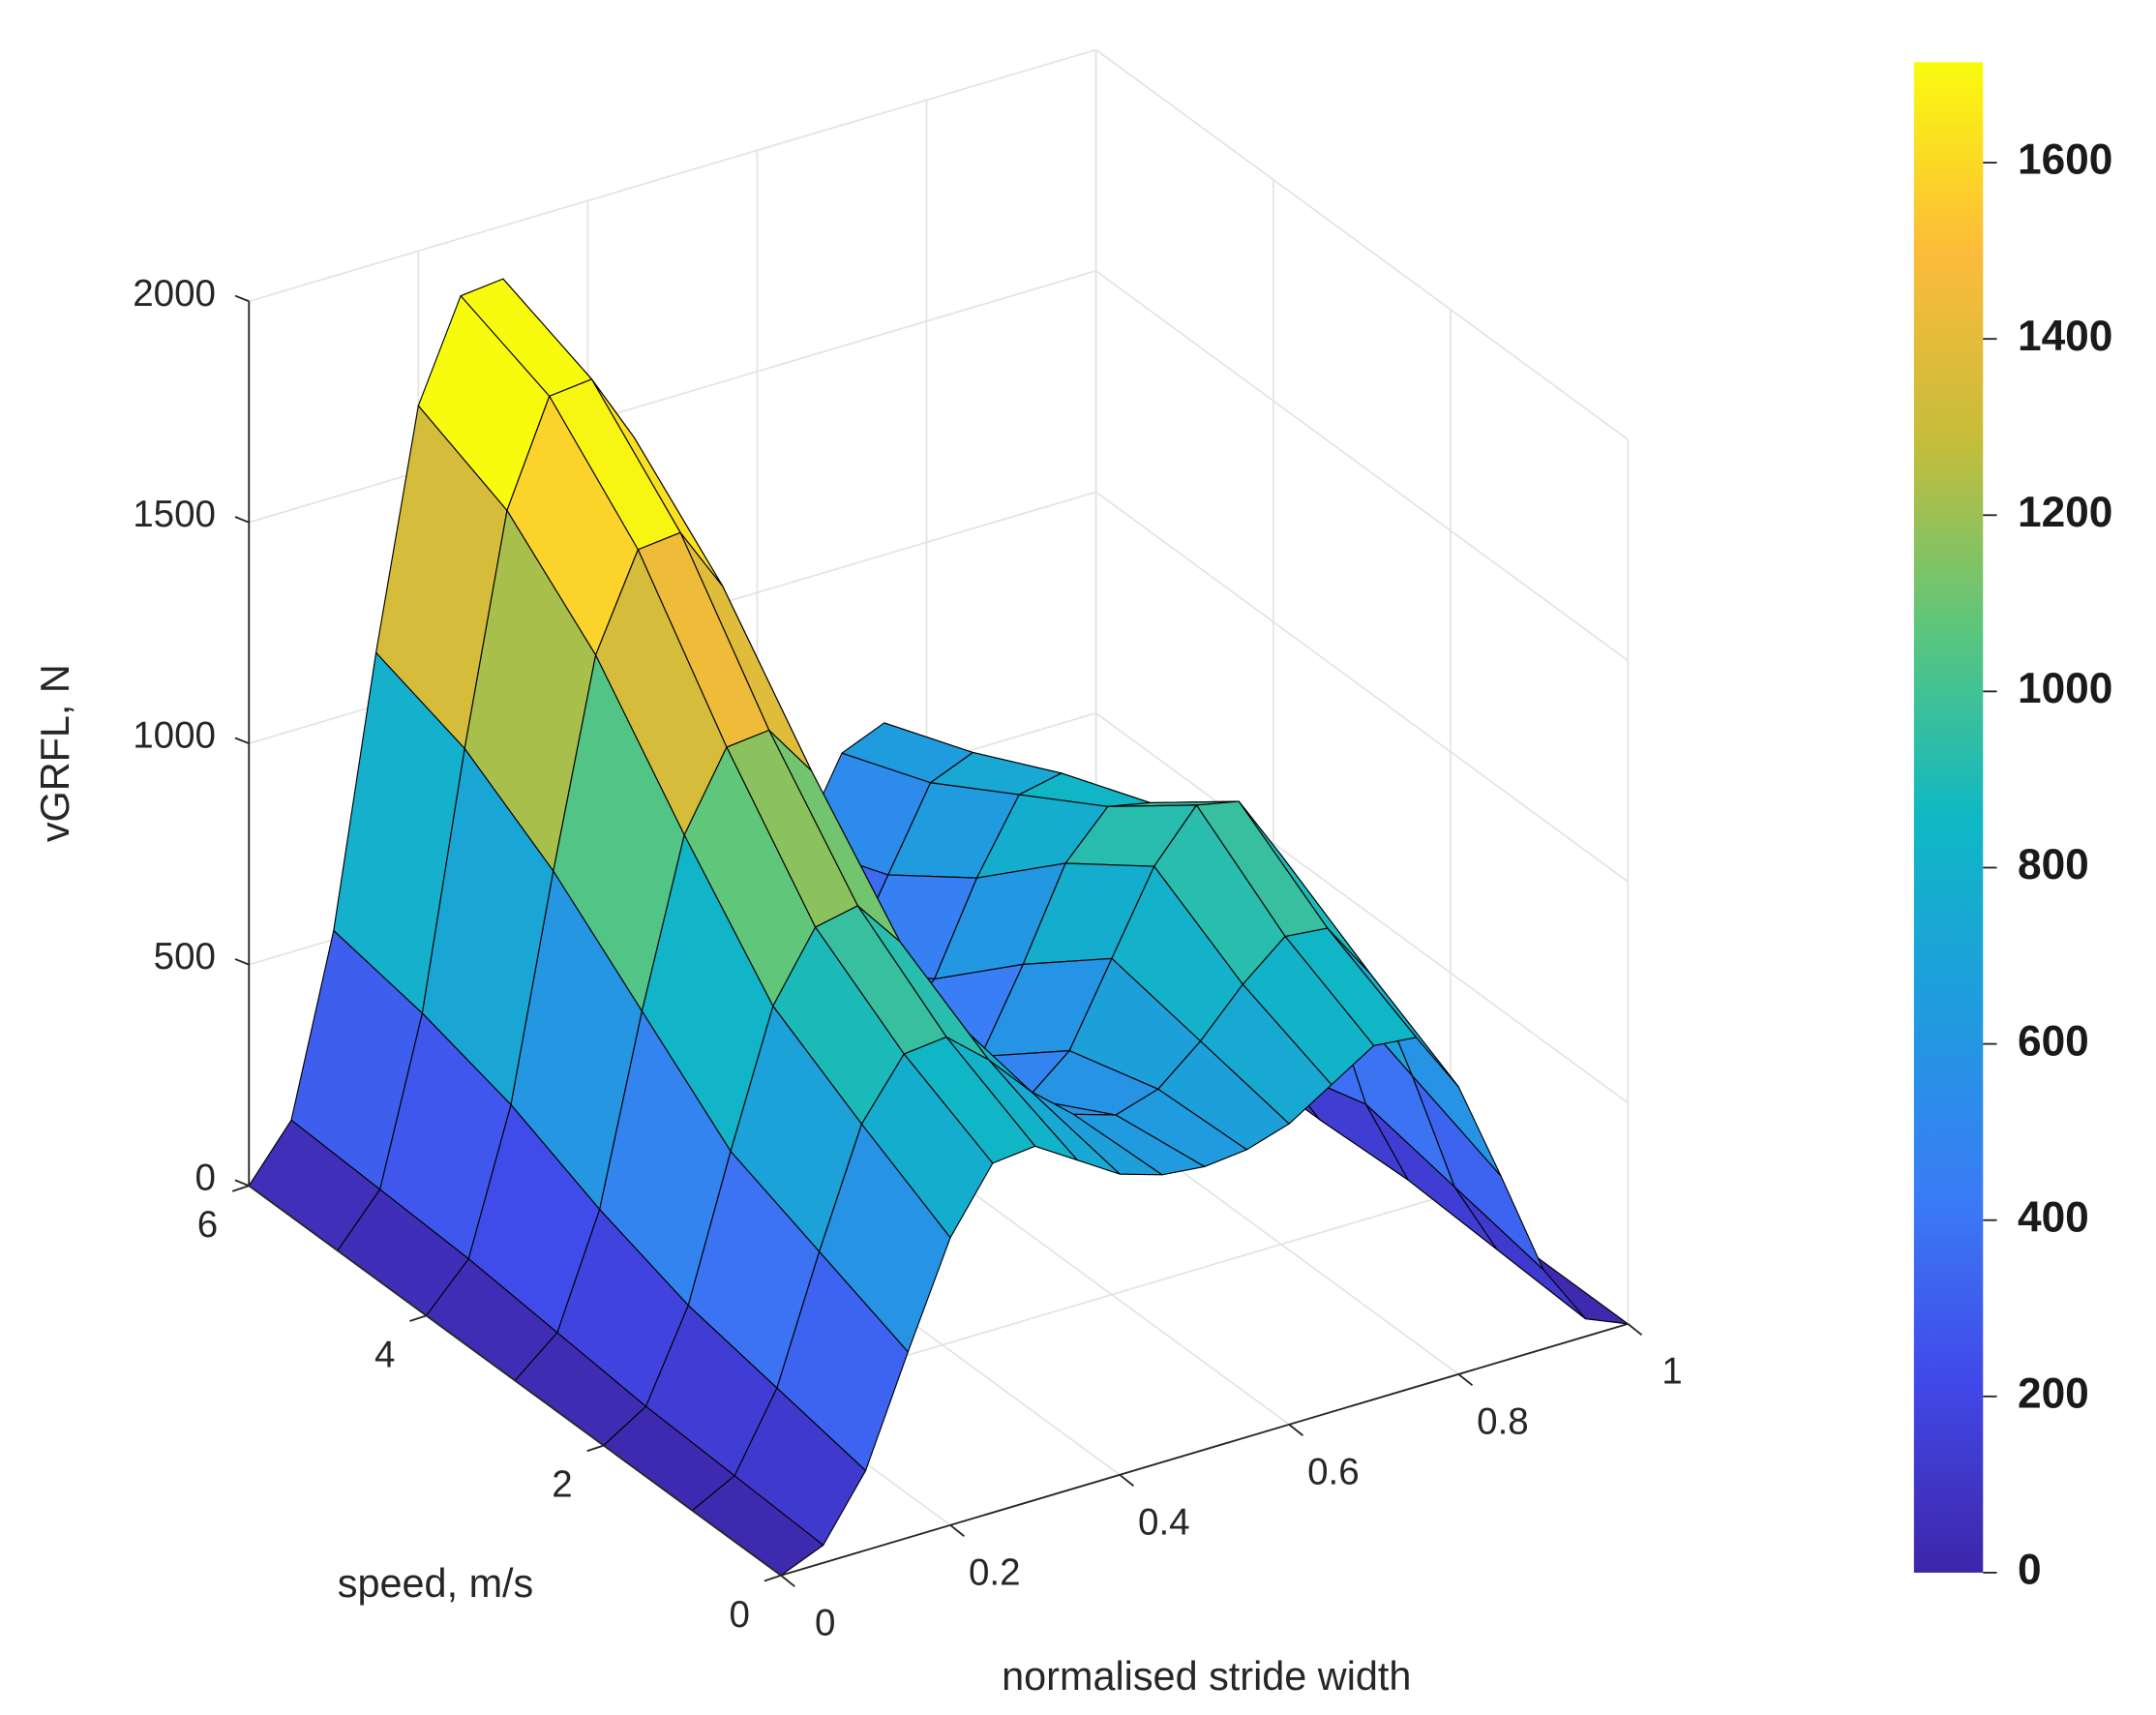  Describe the element at coordinates (174, 514) in the screenshot. I see `z-tick-label: 1500` at that location.